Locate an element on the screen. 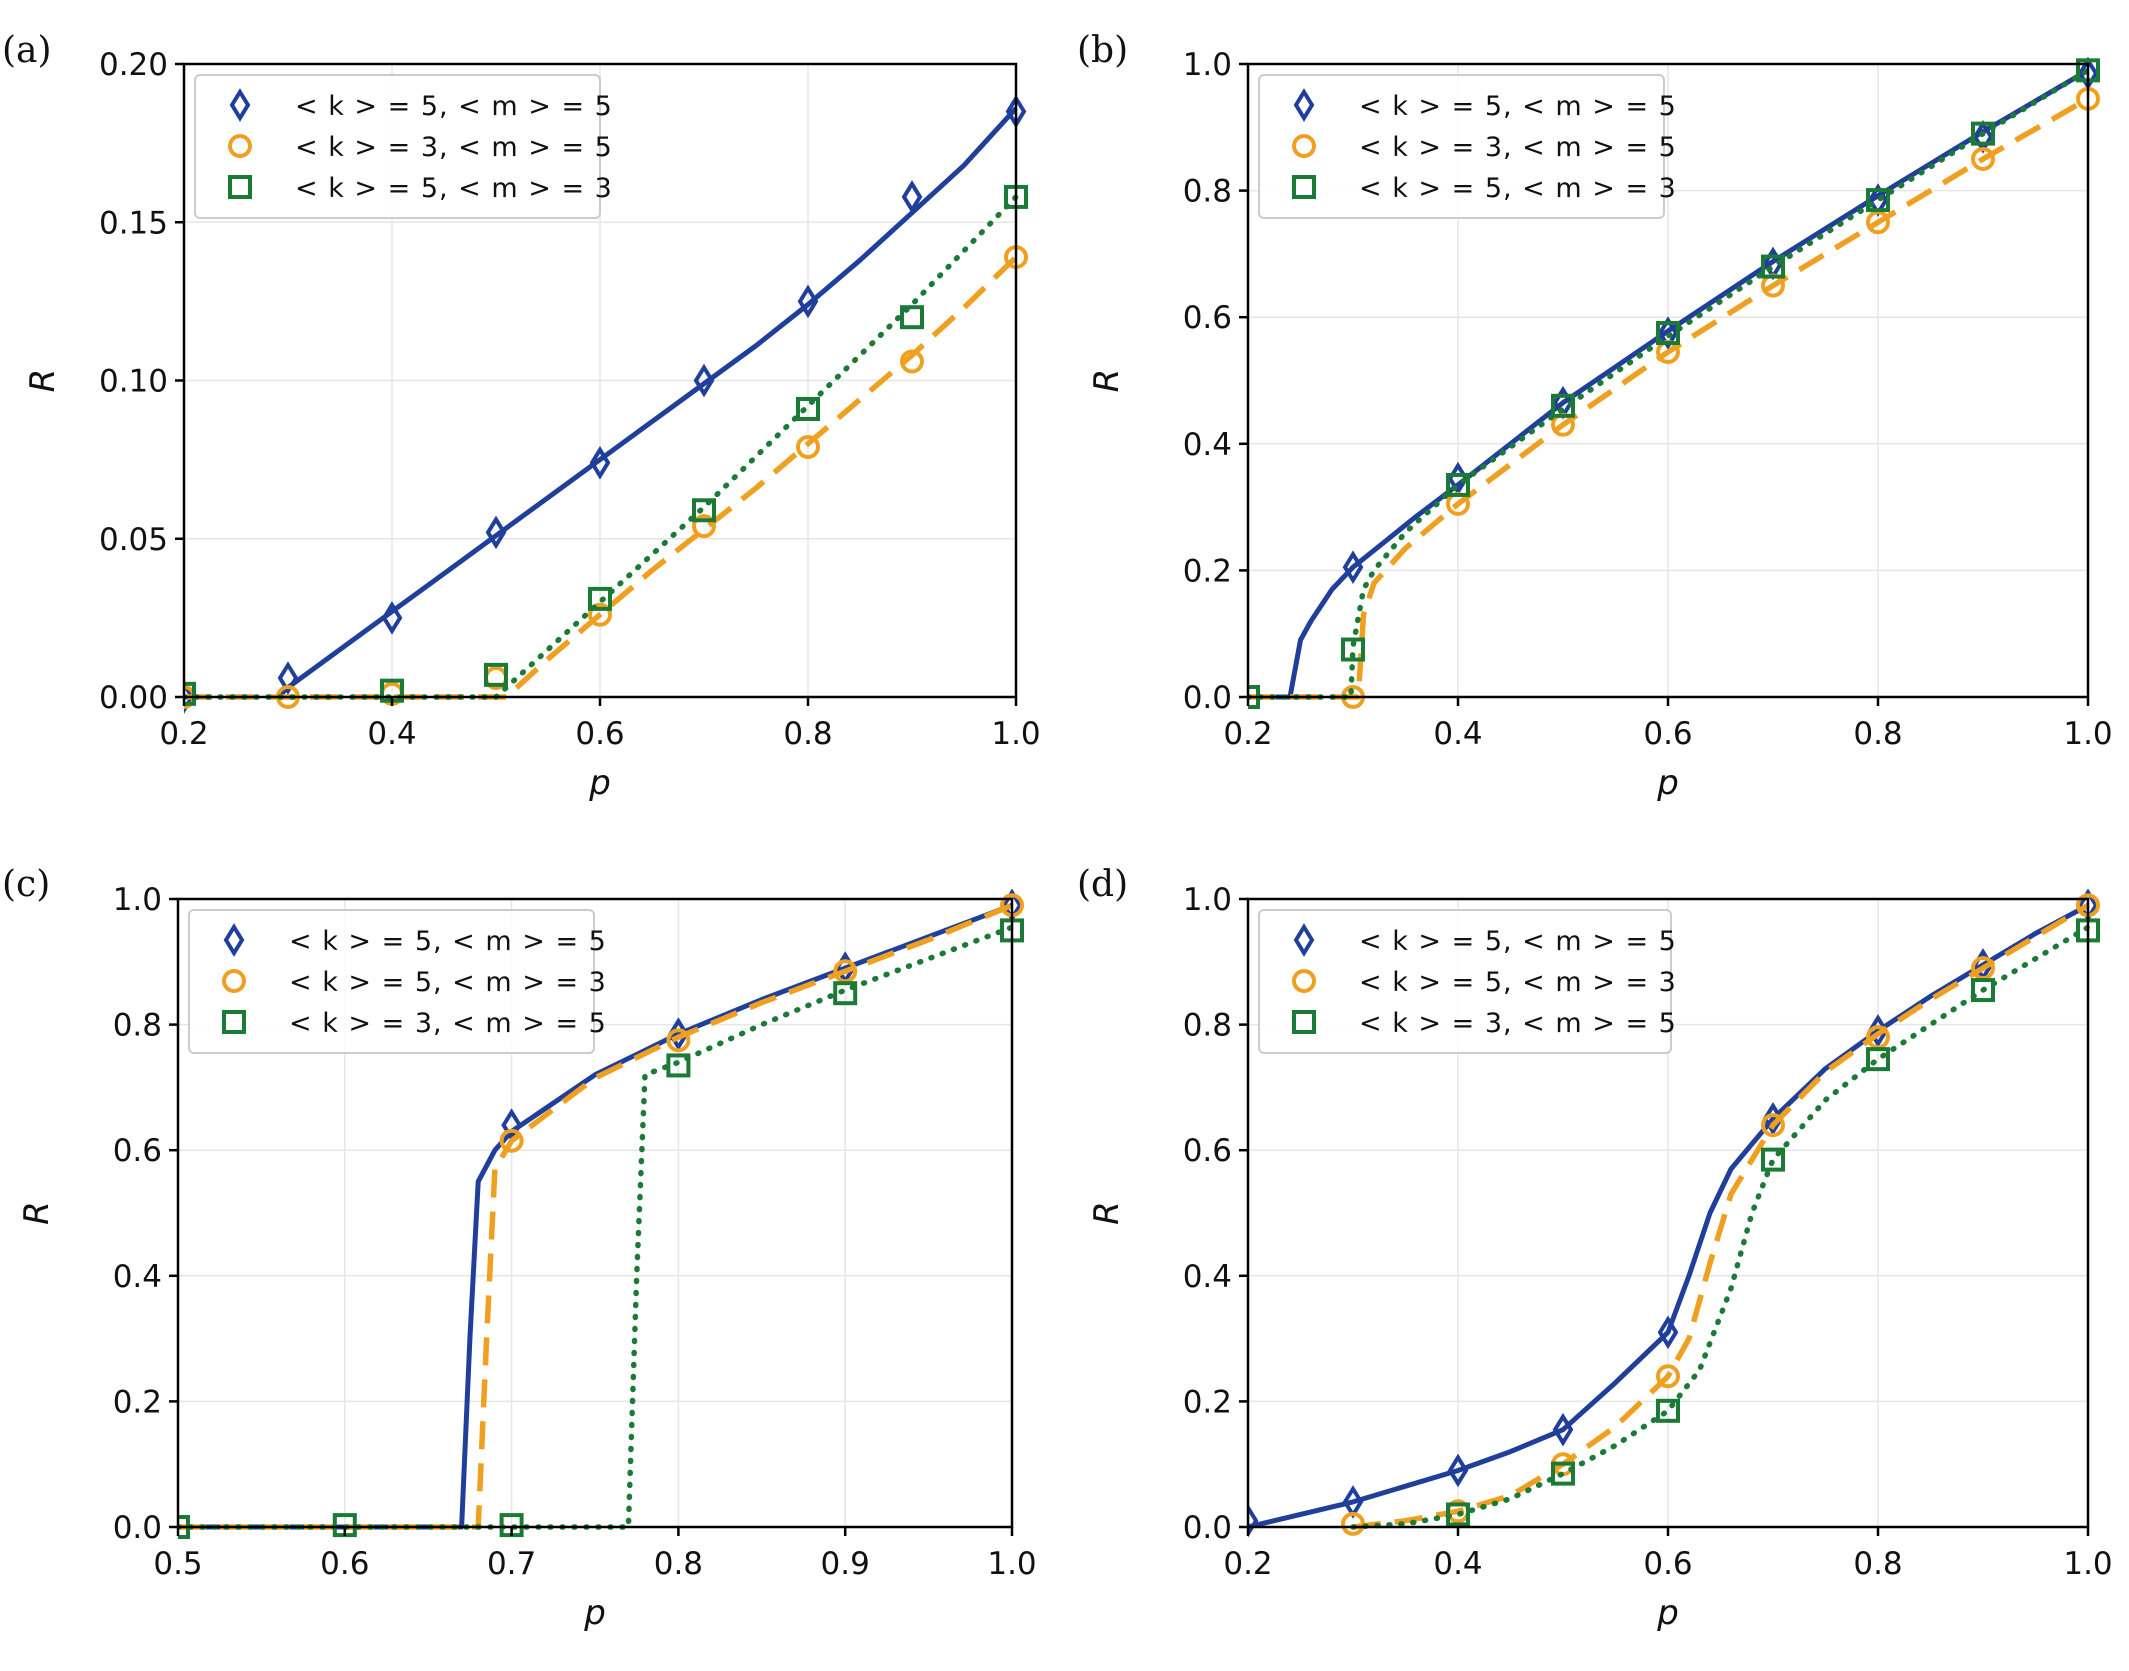 The image size is (2129, 1671). panel-label: (d) is located at coordinates (1102, 884).